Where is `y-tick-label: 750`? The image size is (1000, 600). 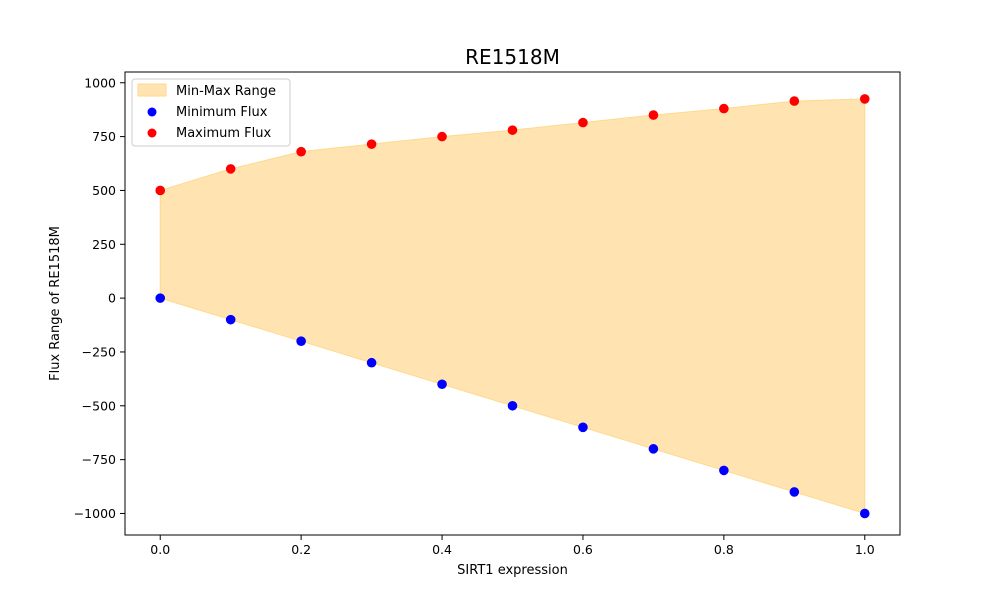 y-tick-label: 750 is located at coordinates (104, 136).